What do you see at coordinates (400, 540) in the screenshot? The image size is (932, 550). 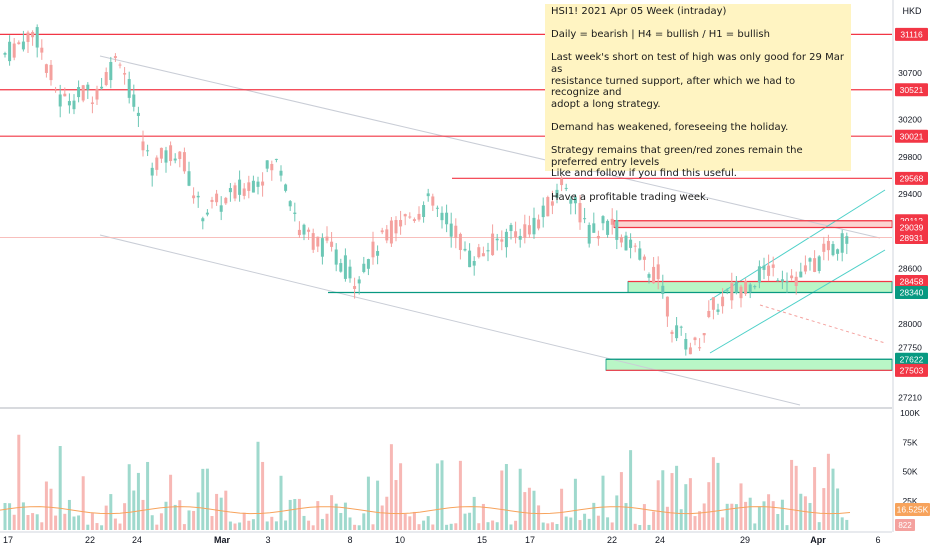 I see `time-tick-label: 10` at bounding box center [400, 540].